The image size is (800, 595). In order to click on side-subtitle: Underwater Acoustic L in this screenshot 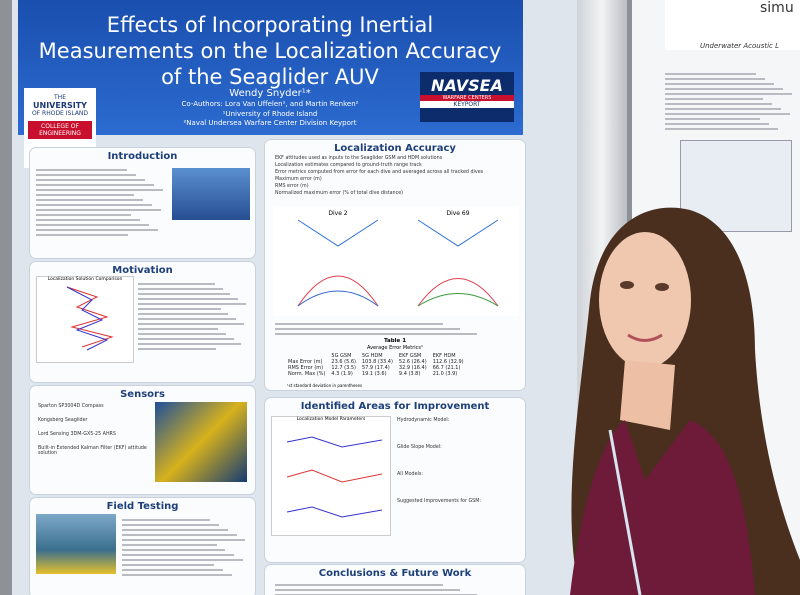, I will do `click(740, 46)`.